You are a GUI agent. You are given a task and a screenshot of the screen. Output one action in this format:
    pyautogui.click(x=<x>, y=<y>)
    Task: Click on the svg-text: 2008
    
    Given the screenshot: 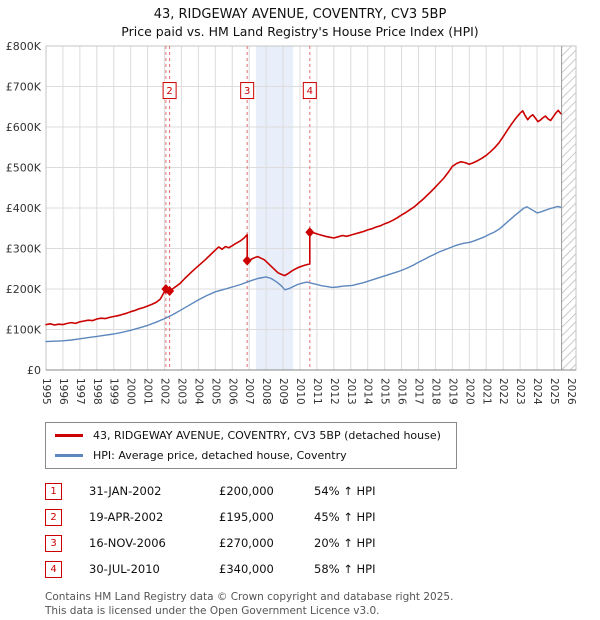 What is the action you would take?
    pyautogui.click(x=266, y=391)
    